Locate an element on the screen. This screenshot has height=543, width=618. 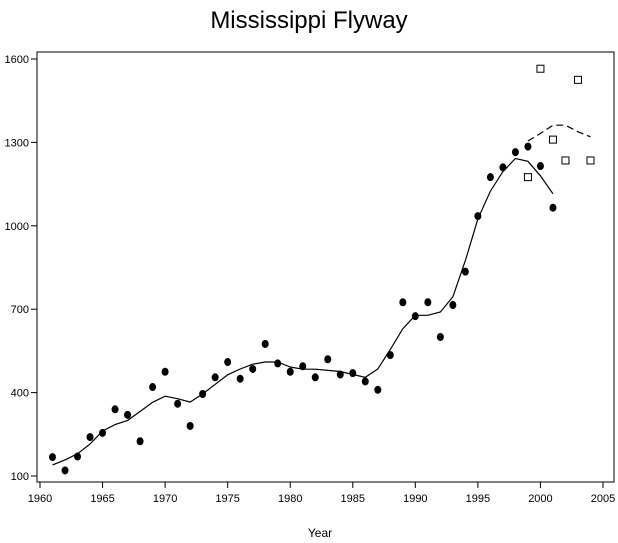
x-tick-label: 1965 is located at coordinates (102, 499).